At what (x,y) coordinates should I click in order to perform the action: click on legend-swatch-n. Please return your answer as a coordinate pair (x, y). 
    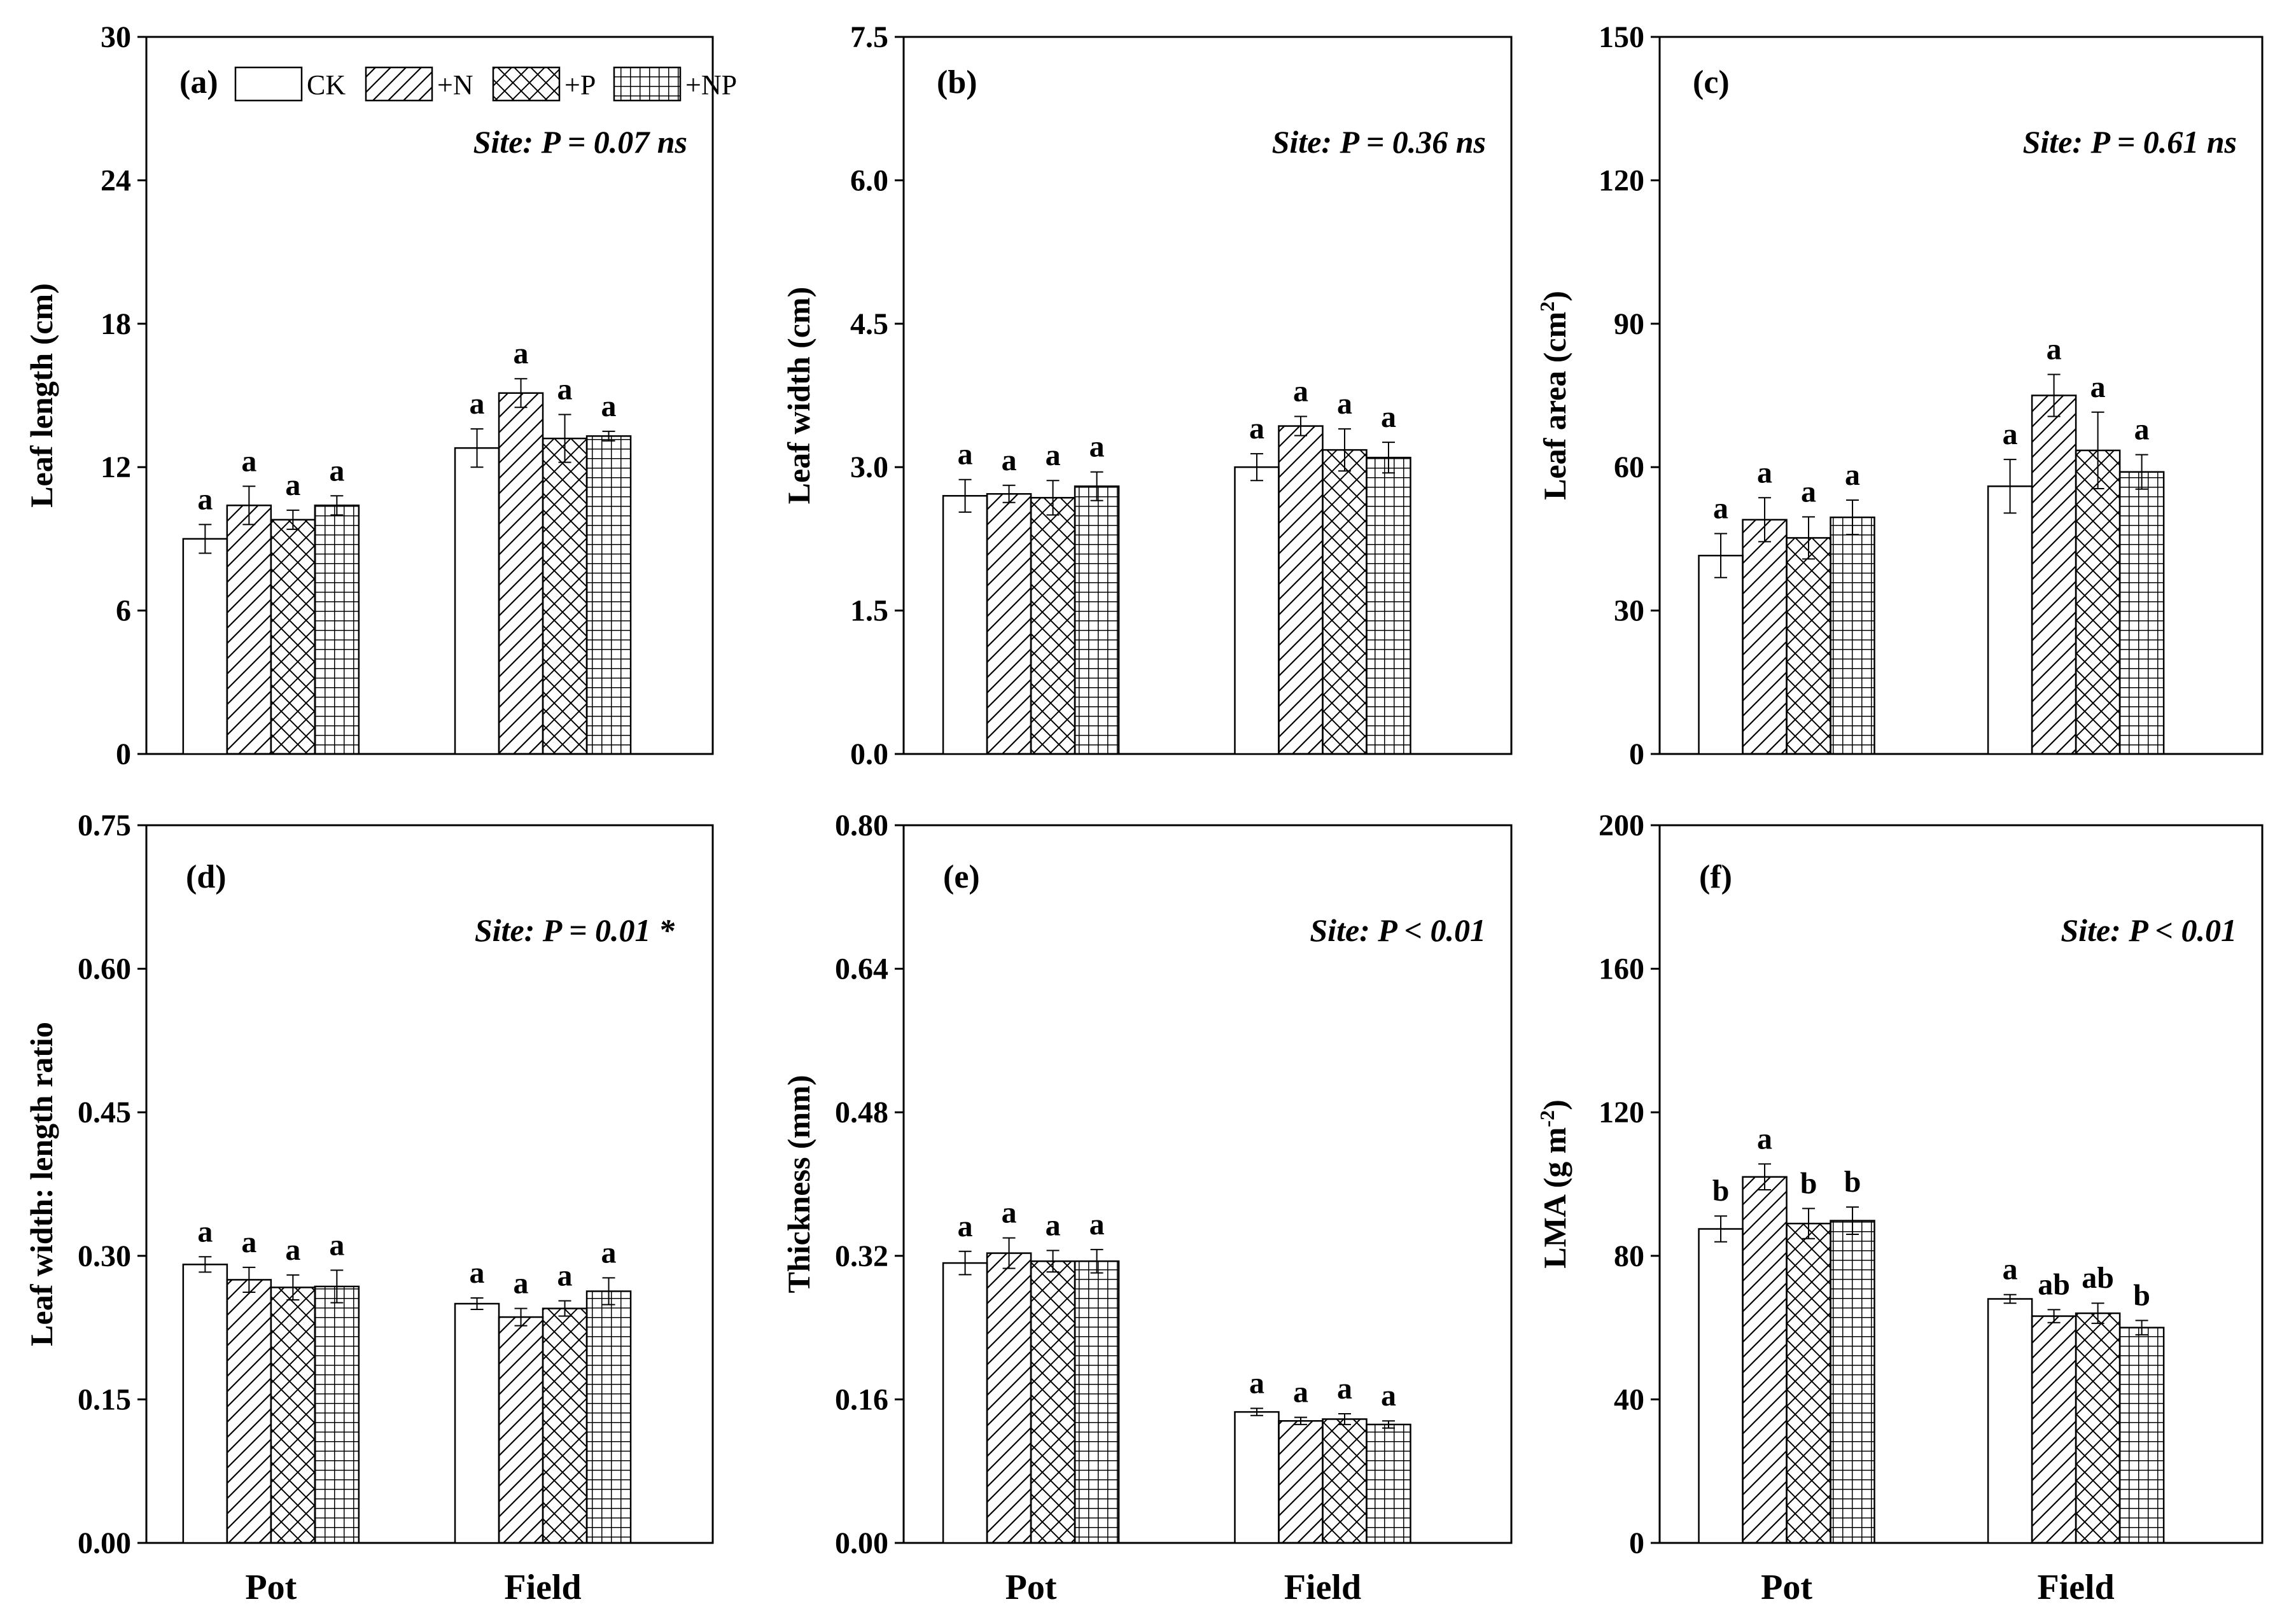
    Looking at the image, I should click on (399, 84).